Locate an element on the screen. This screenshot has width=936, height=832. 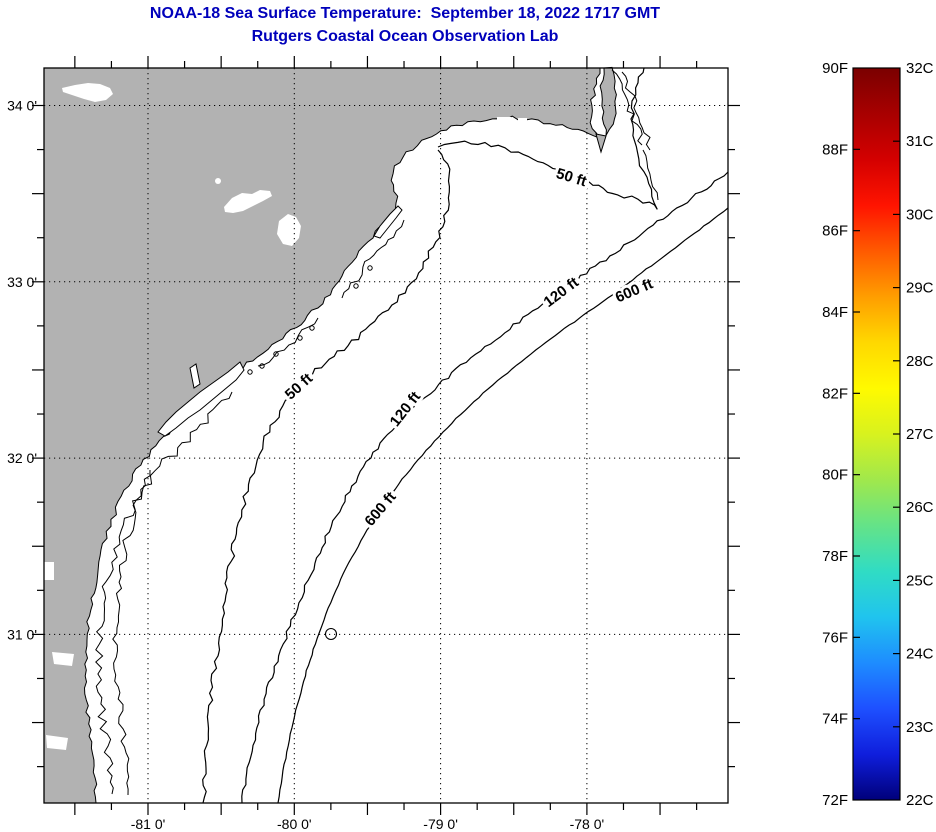
lake-marion is located at coordinates (248, 201).